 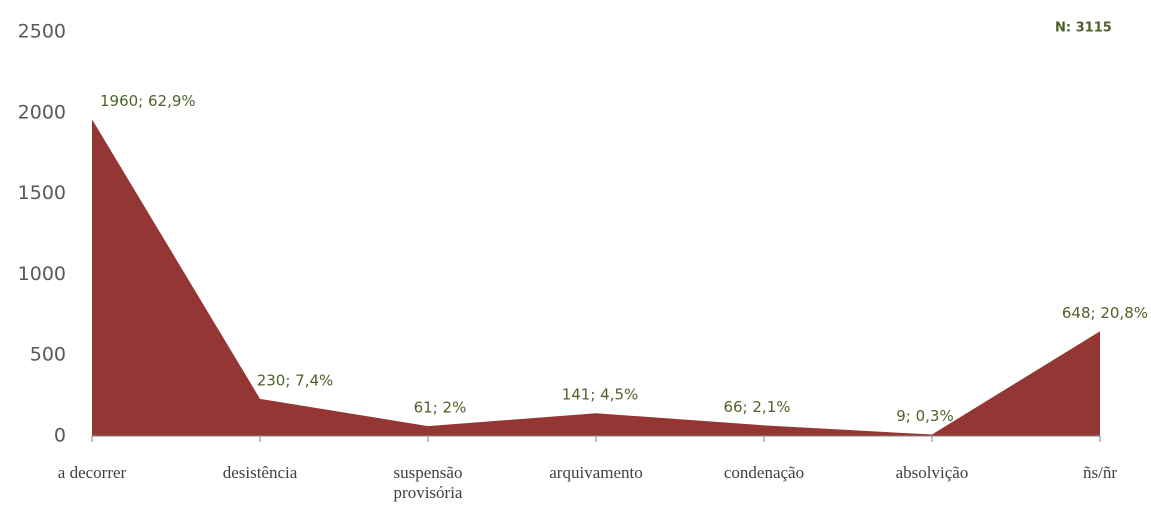 I want to click on y-tick-label: 1500, so click(x=42, y=193).